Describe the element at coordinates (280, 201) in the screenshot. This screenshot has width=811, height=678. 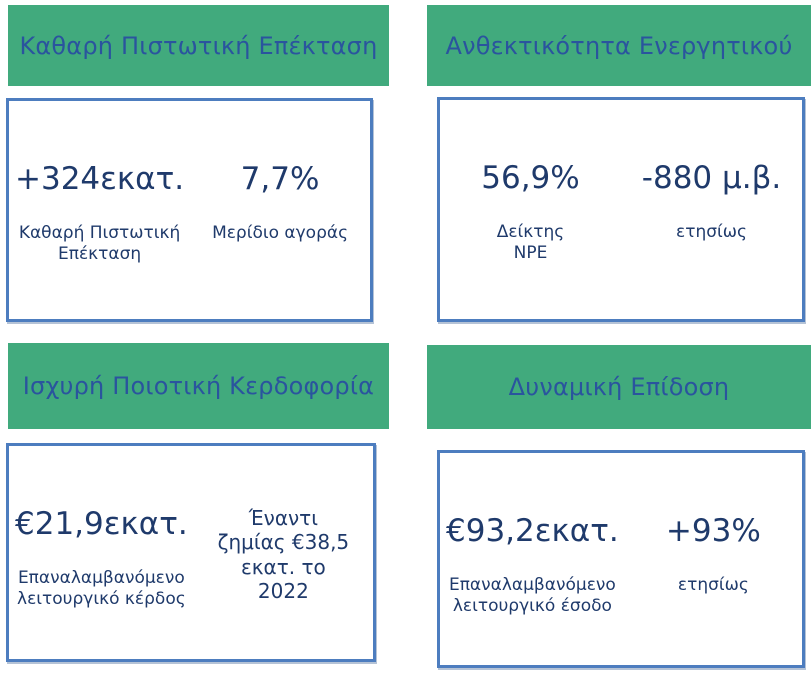
I see `metric-market-share: 7,7% Μερίδιο αγοράς` at that location.